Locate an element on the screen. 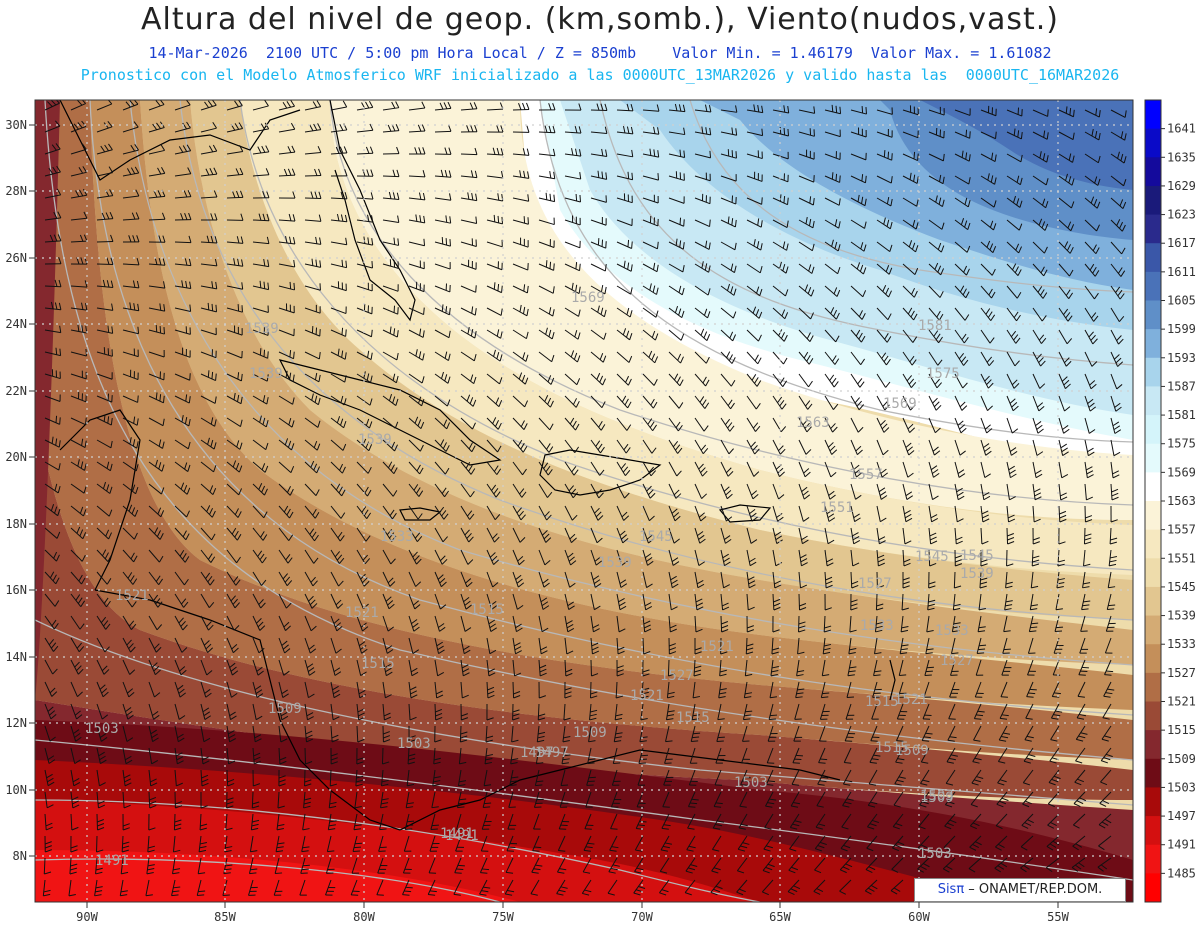  contour-label: 1533 is located at coordinates (877, 626).